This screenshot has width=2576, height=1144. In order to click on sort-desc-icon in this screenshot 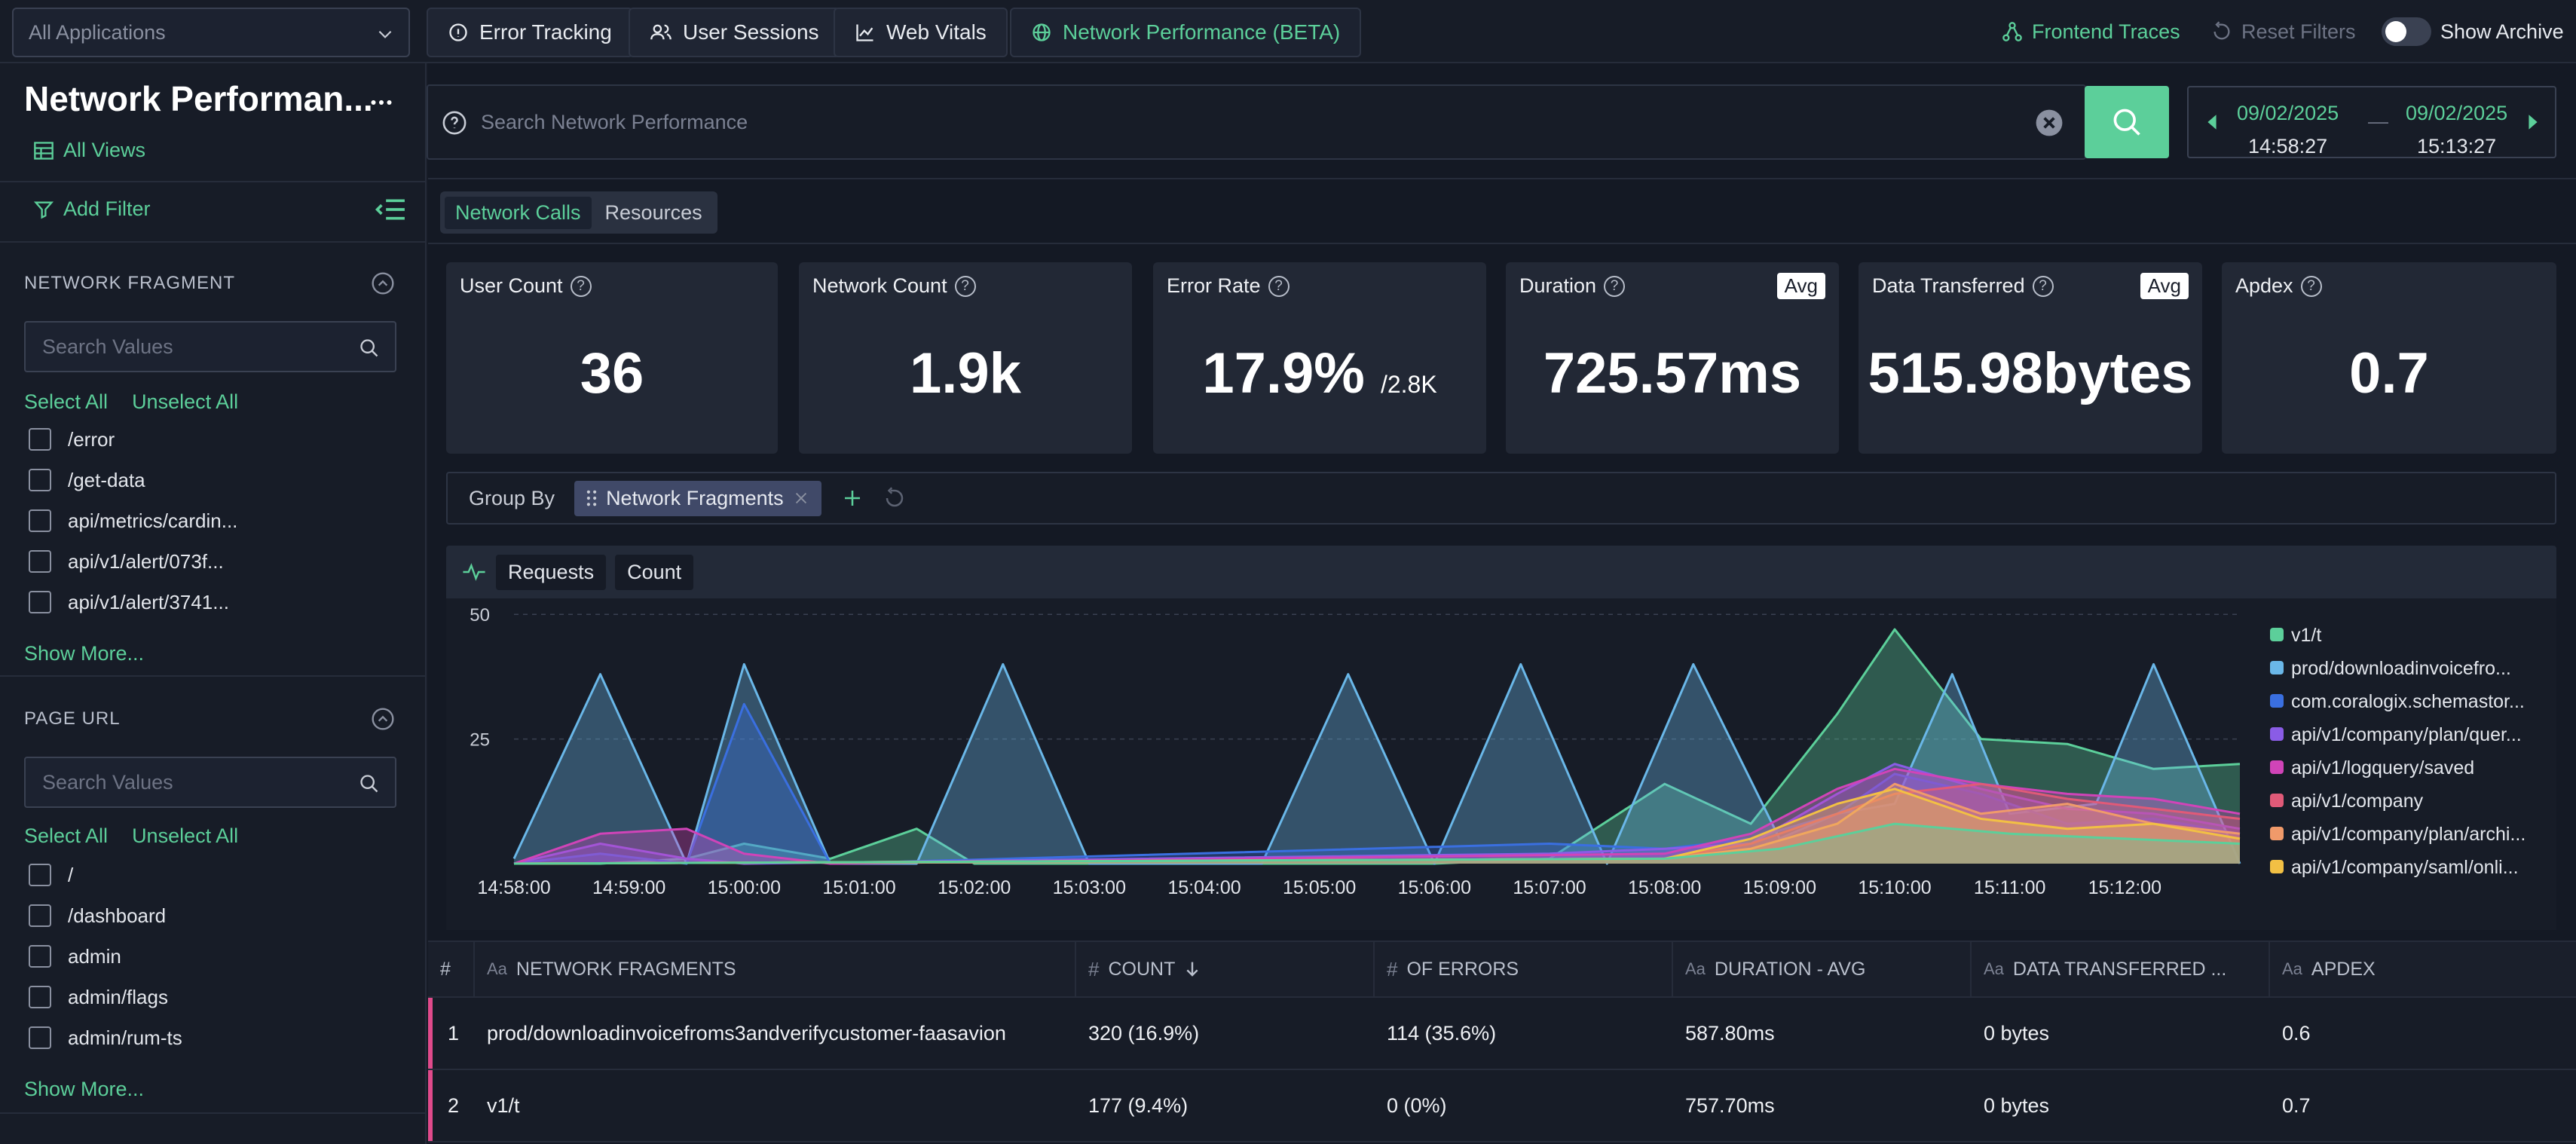, I will do `click(1192, 969)`.